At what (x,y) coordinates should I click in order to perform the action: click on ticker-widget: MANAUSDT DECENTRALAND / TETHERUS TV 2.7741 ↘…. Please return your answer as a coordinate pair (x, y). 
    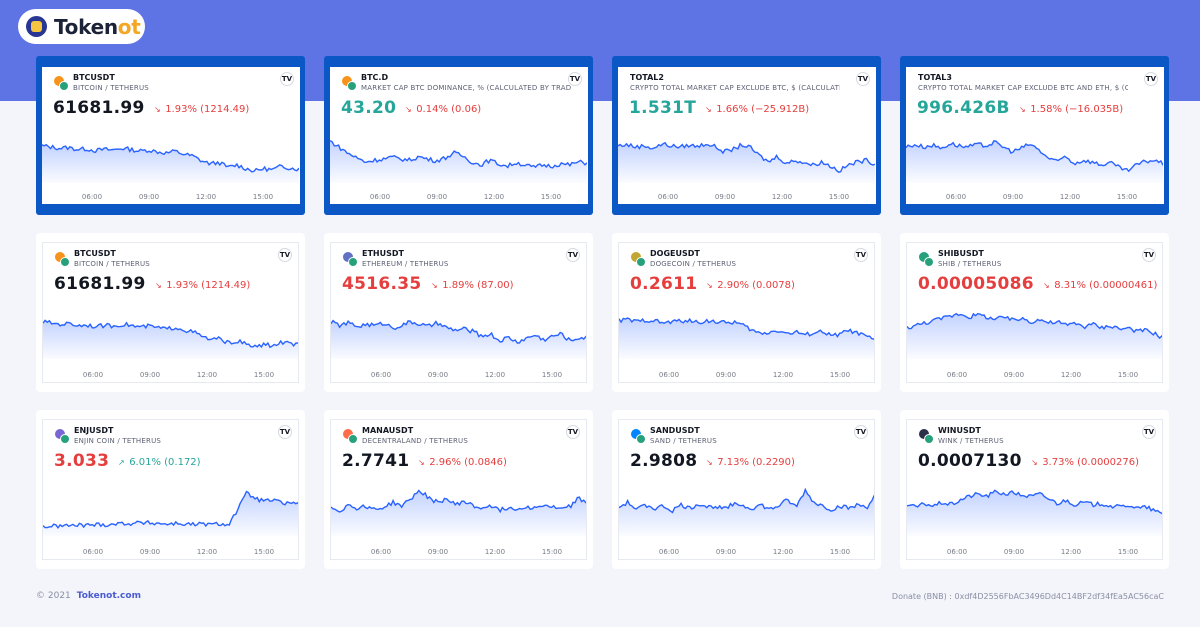
    Looking at the image, I should click on (458, 489).